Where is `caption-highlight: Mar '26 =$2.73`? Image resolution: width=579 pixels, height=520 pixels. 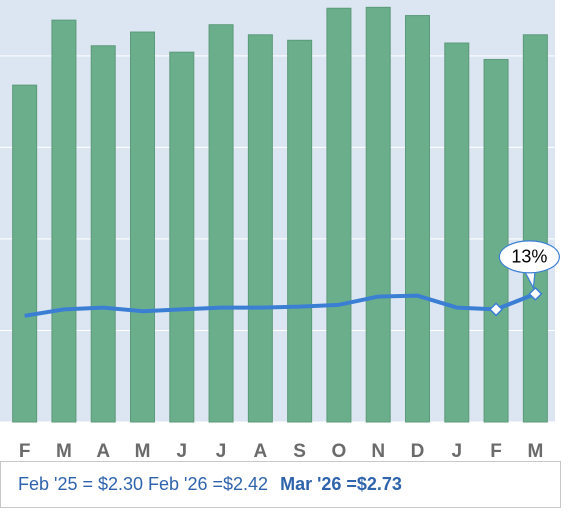 caption-highlight: Mar '26 =$2.73 is located at coordinates (341, 484).